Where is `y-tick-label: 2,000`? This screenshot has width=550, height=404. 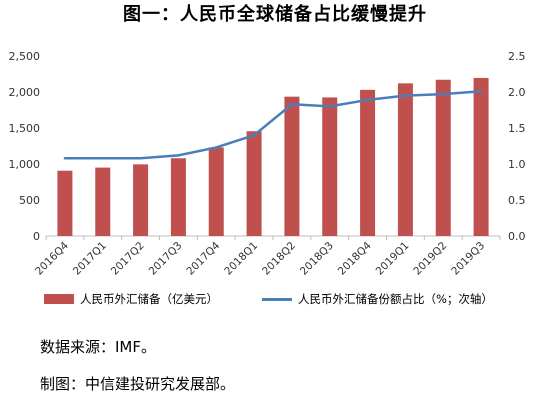
y-tick-label: 2,000 is located at coordinates (25, 92).